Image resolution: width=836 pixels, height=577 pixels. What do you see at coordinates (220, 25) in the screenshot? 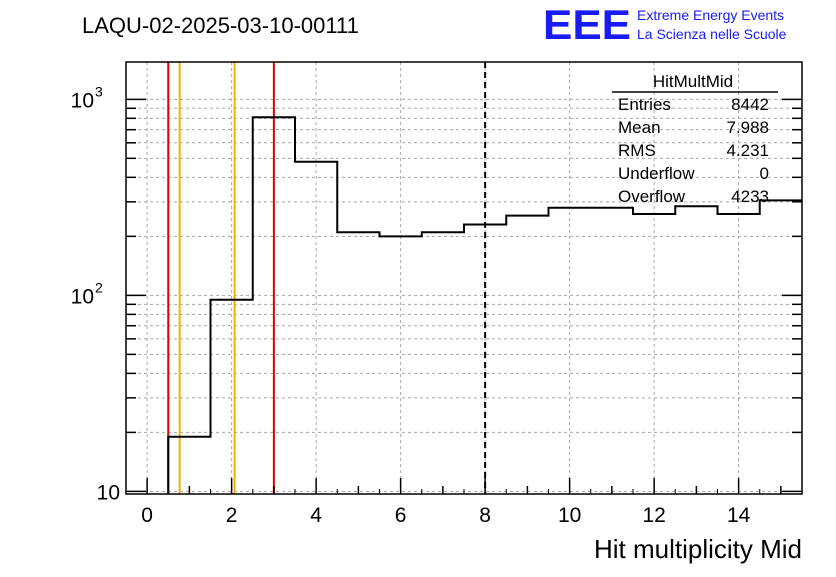
I see `run-title: LAQU-02-2025-03-10-00111` at bounding box center [220, 25].